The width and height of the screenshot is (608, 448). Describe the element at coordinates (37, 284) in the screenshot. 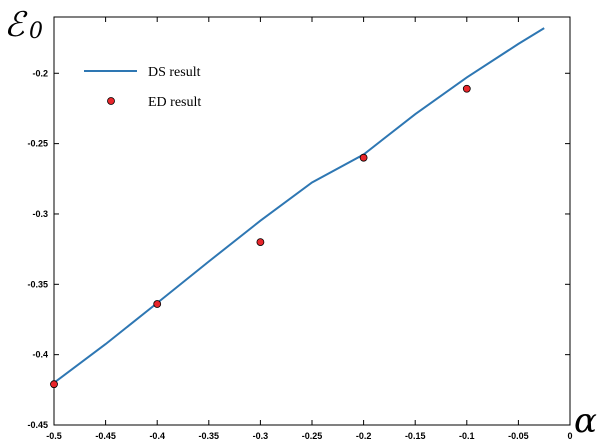

I see `y-tick-label: -0.35` at that location.